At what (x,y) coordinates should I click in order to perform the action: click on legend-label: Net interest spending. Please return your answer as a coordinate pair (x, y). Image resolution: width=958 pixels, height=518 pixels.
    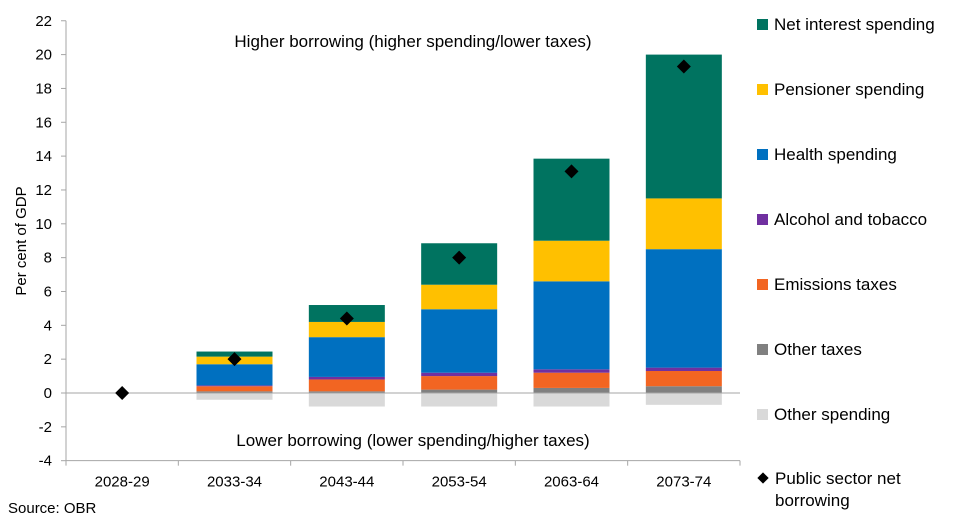
    Looking at the image, I should click on (854, 24).